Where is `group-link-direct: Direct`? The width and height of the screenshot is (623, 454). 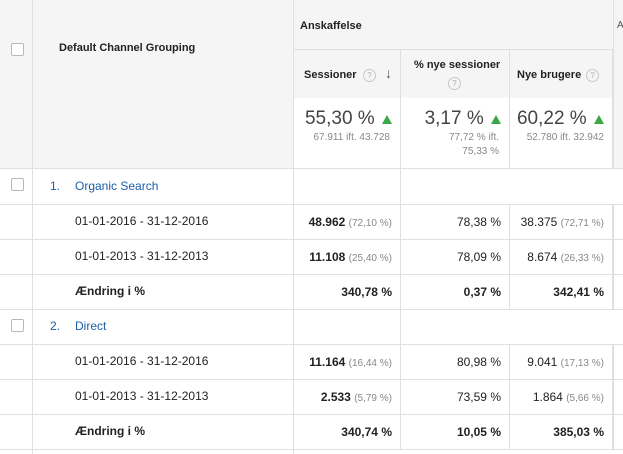
group-link-direct: Direct is located at coordinates (91, 326).